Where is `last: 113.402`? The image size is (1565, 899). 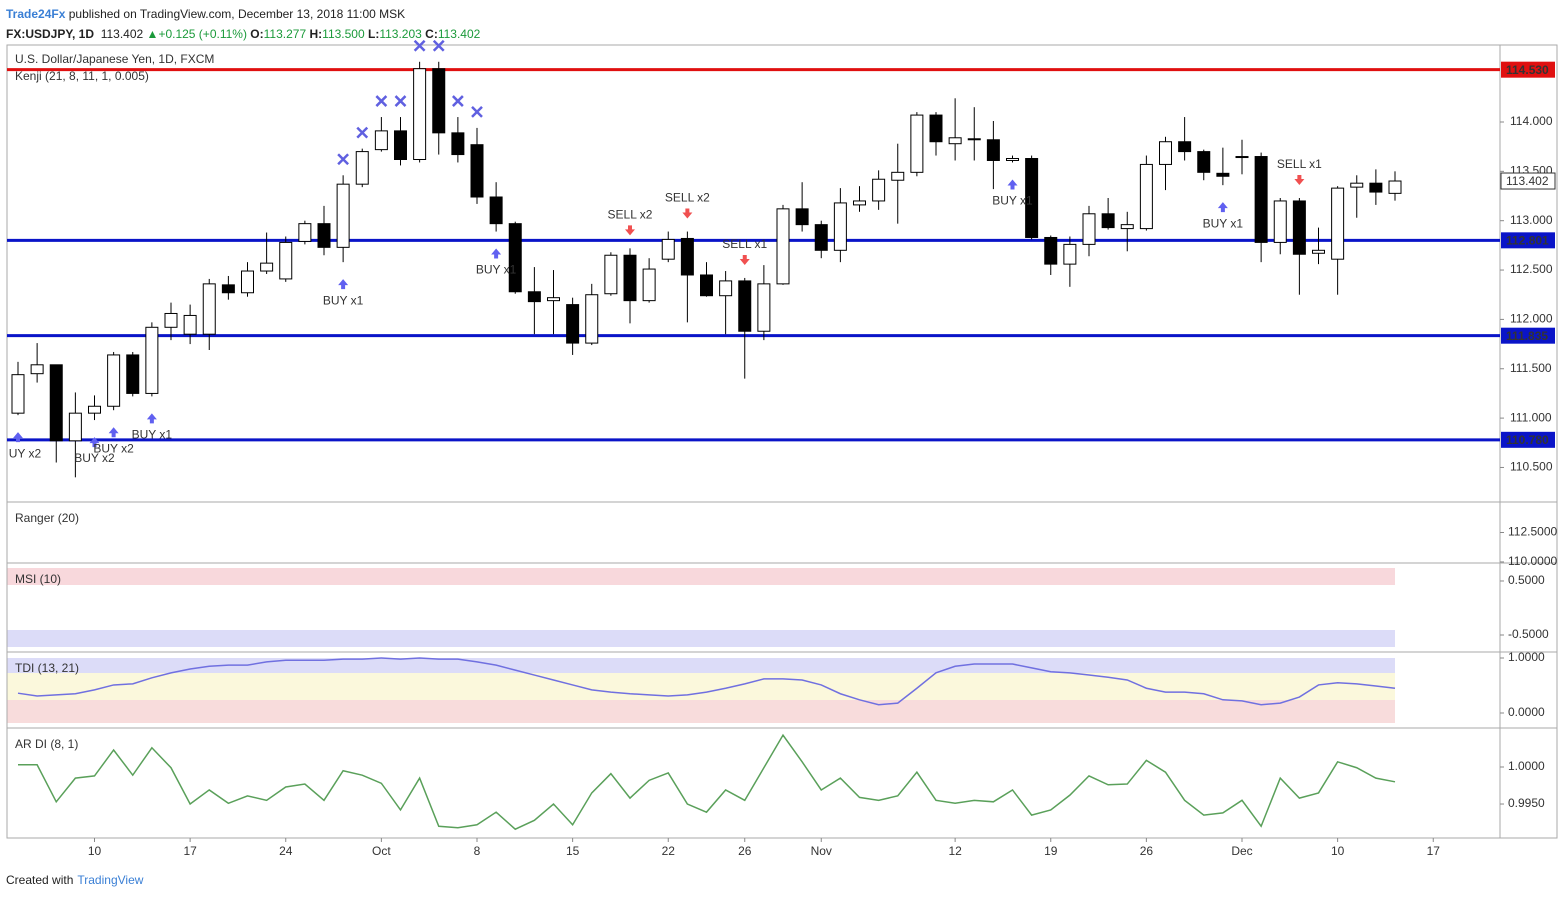
last: 113.402 is located at coordinates (122, 34).